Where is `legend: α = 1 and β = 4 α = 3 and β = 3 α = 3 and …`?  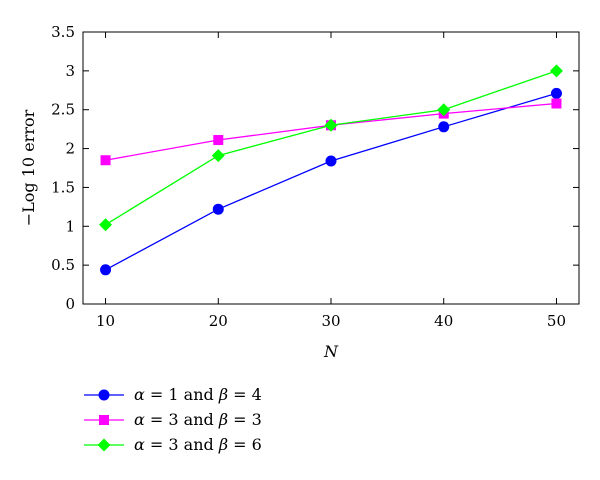
legend: α = 1 and β = 4 α = 3 and β = 3 α = 3 and … is located at coordinates (173, 419).